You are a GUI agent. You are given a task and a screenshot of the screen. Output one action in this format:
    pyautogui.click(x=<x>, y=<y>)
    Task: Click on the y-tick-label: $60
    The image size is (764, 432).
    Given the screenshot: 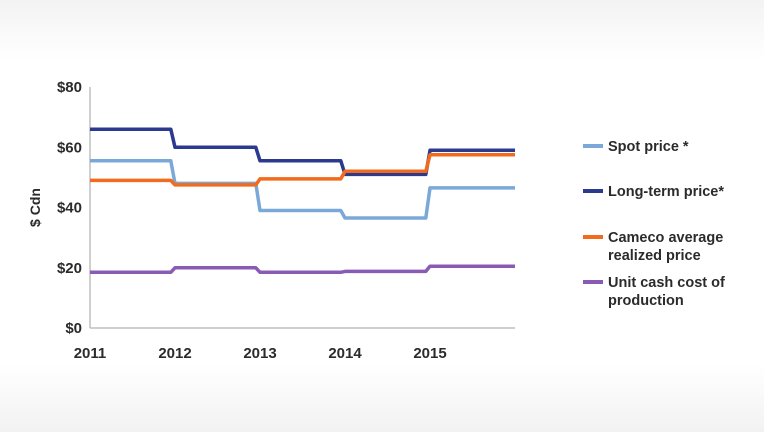 What is the action you would take?
    pyautogui.click(x=69, y=147)
    